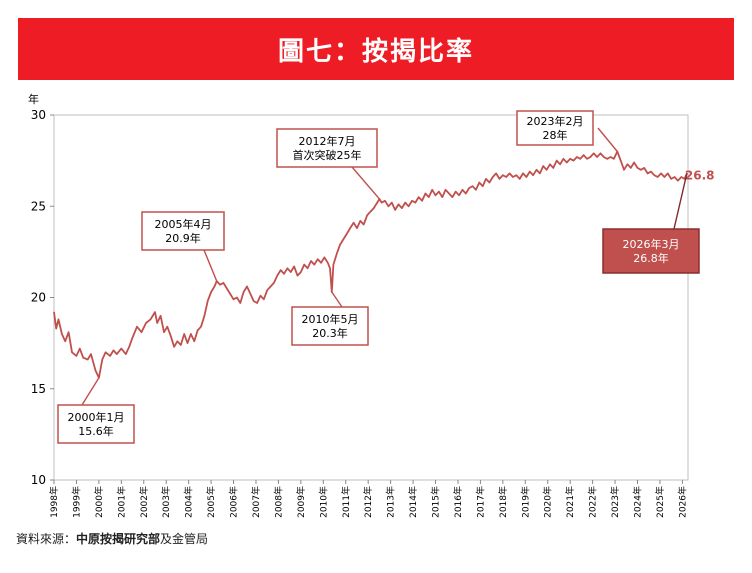 Image resolution: width=752 pixels, height=573 pixels. Describe the element at coordinates (38, 298) in the screenshot. I see `y-tick-label: 20` at that location.